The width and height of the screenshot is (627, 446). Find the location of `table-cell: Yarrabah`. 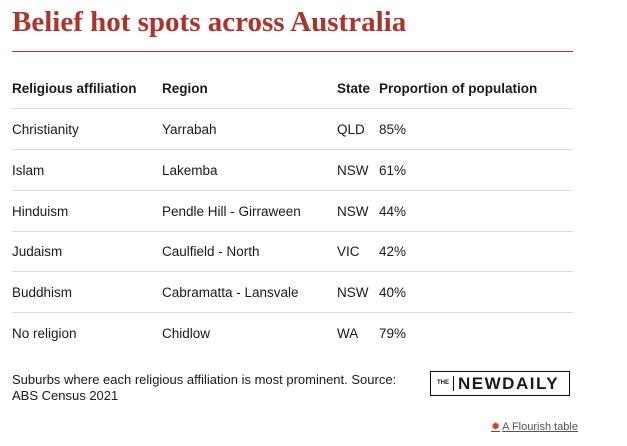

table-cell: Yarrabah is located at coordinates (189, 129).